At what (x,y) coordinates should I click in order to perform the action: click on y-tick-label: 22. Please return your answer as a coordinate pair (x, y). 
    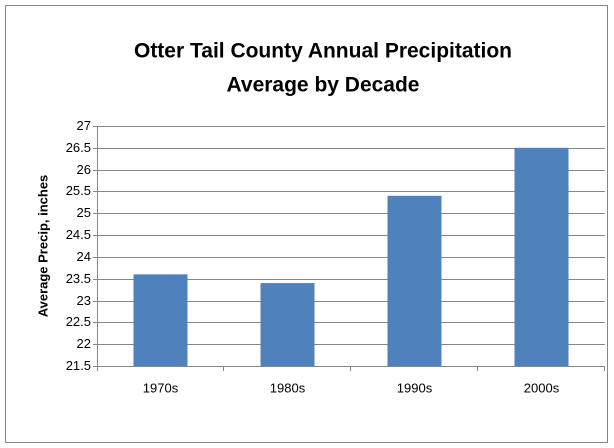
    Looking at the image, I should click on (84, 343).